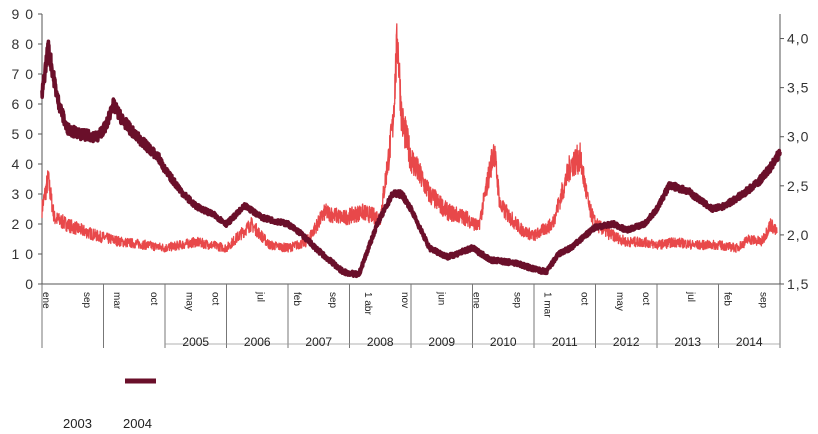 This screenshot has height=434, width=818. I want to click on left-tick-label: 6 0, so click(23, 104).